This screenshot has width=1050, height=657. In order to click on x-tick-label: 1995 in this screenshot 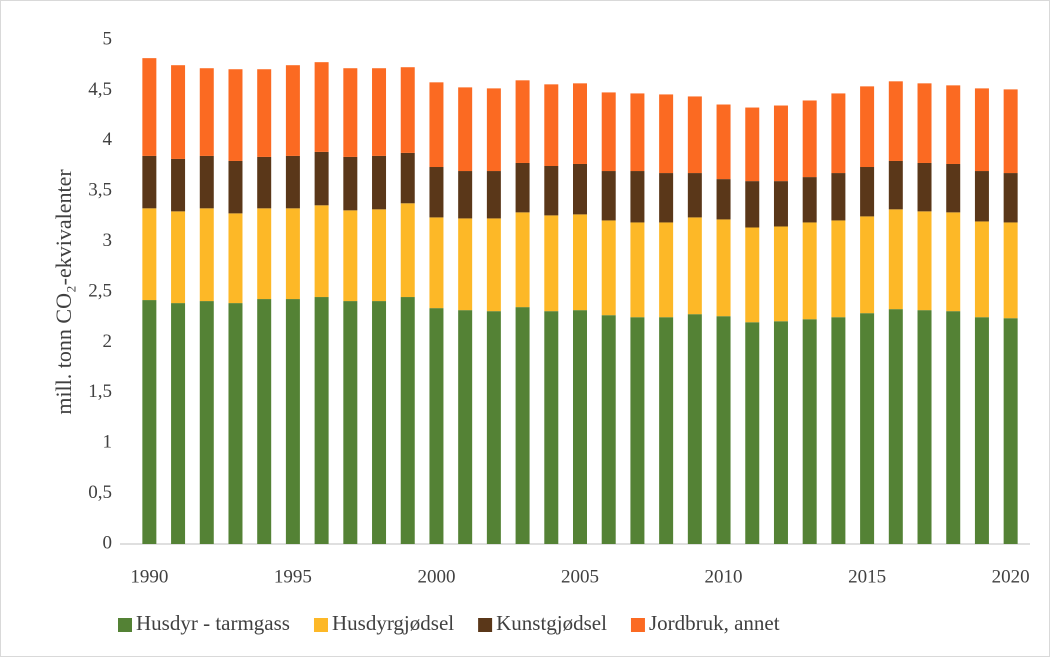, I will do `click(293, 576)`.